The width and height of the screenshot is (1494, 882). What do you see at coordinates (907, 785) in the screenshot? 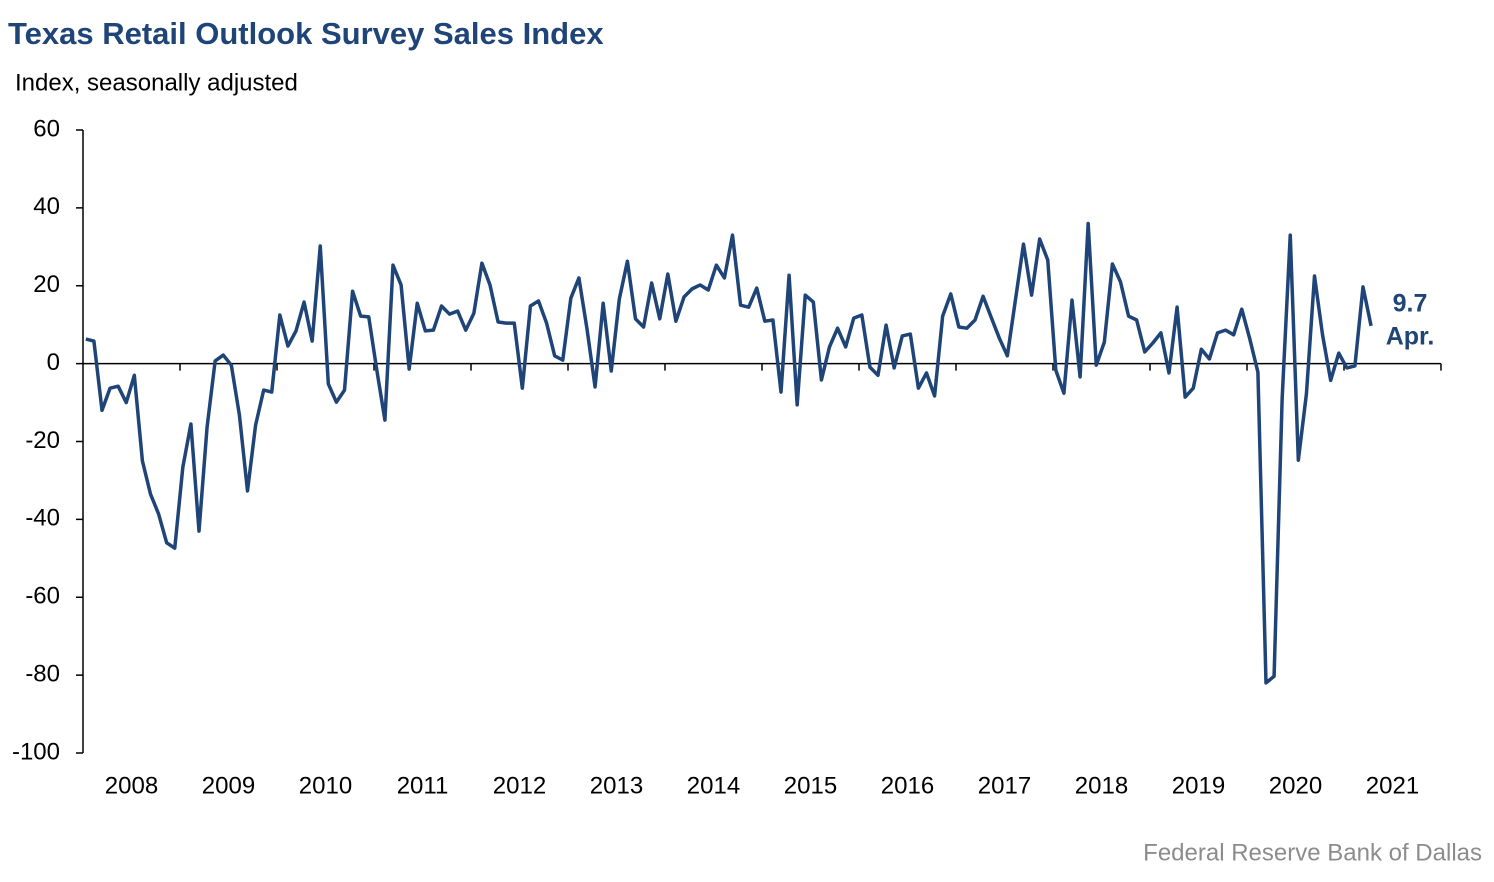
I see `x-tick-label: 2016` at bounding box center [907, 785].